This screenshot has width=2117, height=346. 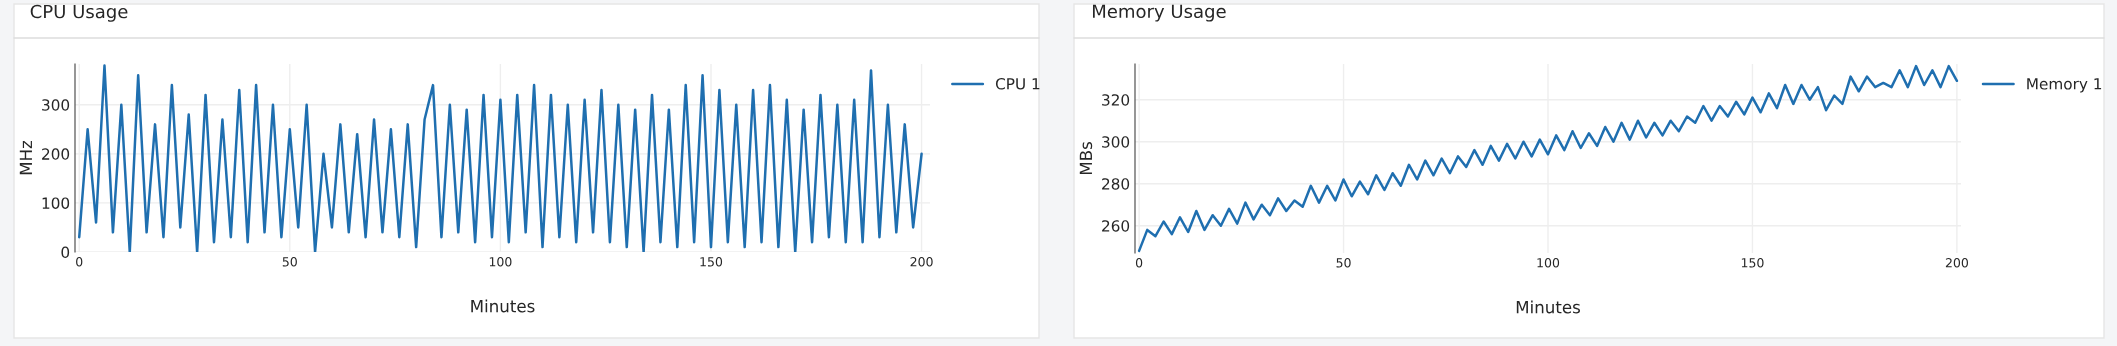 I want to click on y-tick-label: 200, so click(x=56, y=154).